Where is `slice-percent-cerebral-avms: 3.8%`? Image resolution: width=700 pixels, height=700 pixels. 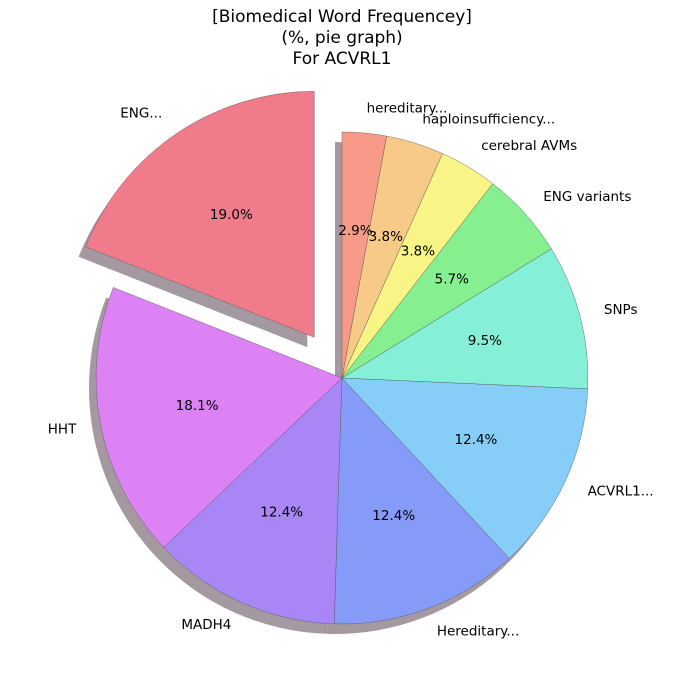 slice-percent-cerebral-avms: 3.8% is located at coordinates (418, 251).